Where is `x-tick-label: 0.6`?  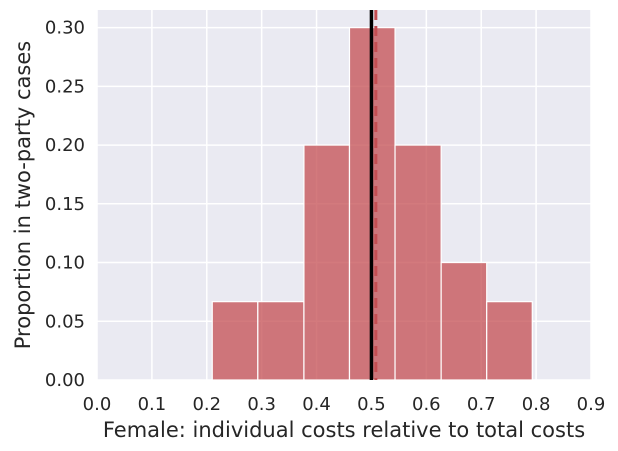
x-tick-label: 0.6 is located at coordinates (426, 404).